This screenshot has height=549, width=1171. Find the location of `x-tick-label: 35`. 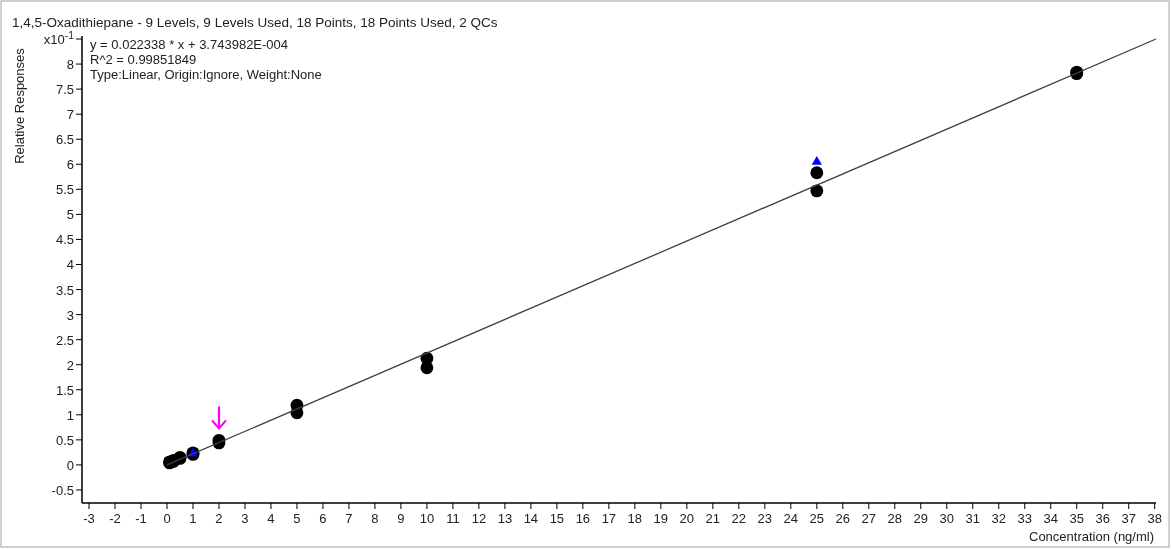

x-tick-label: 35 is located at coordinates (1076, 518).